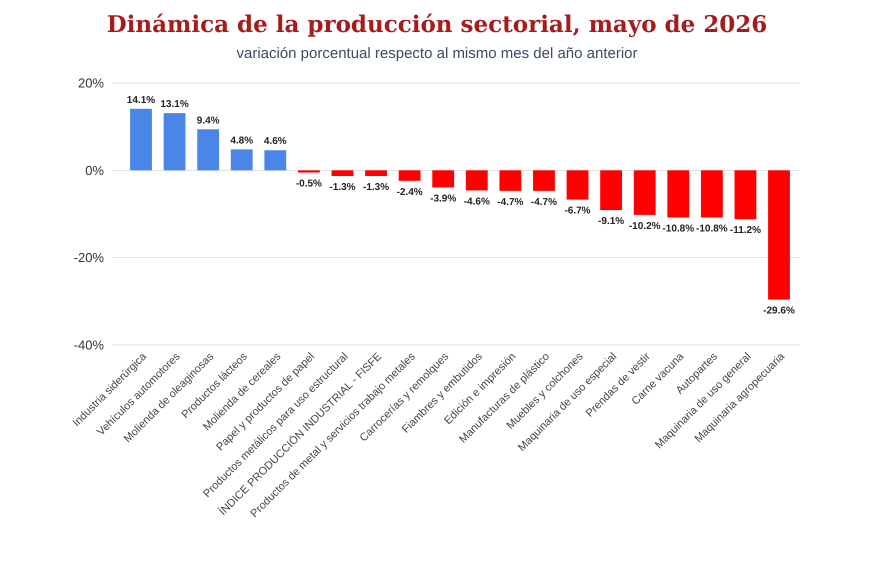 The height and width of the screenshot is (580, 870). Describe the element at coordinates (746, 230) in the screenshot. I see `data-label: -11.2%` at that location.